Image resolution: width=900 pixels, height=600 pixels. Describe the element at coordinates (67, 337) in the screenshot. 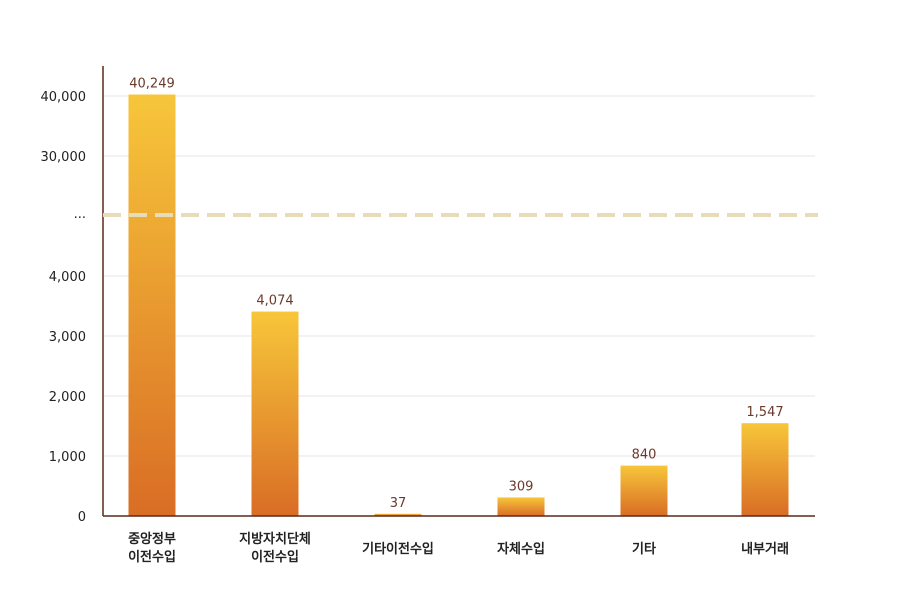

I see `y-tick-label: 3,000` at that location.